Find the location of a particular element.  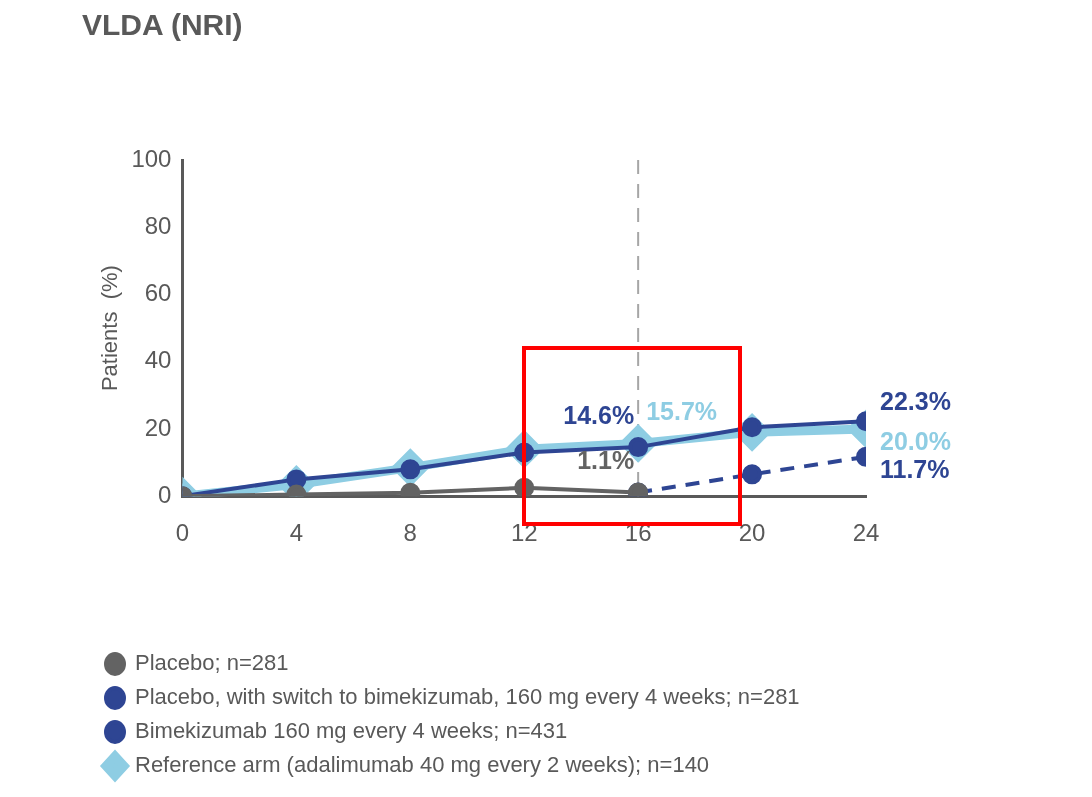

data-label: 14.6% is located at coordinates (599, 415).